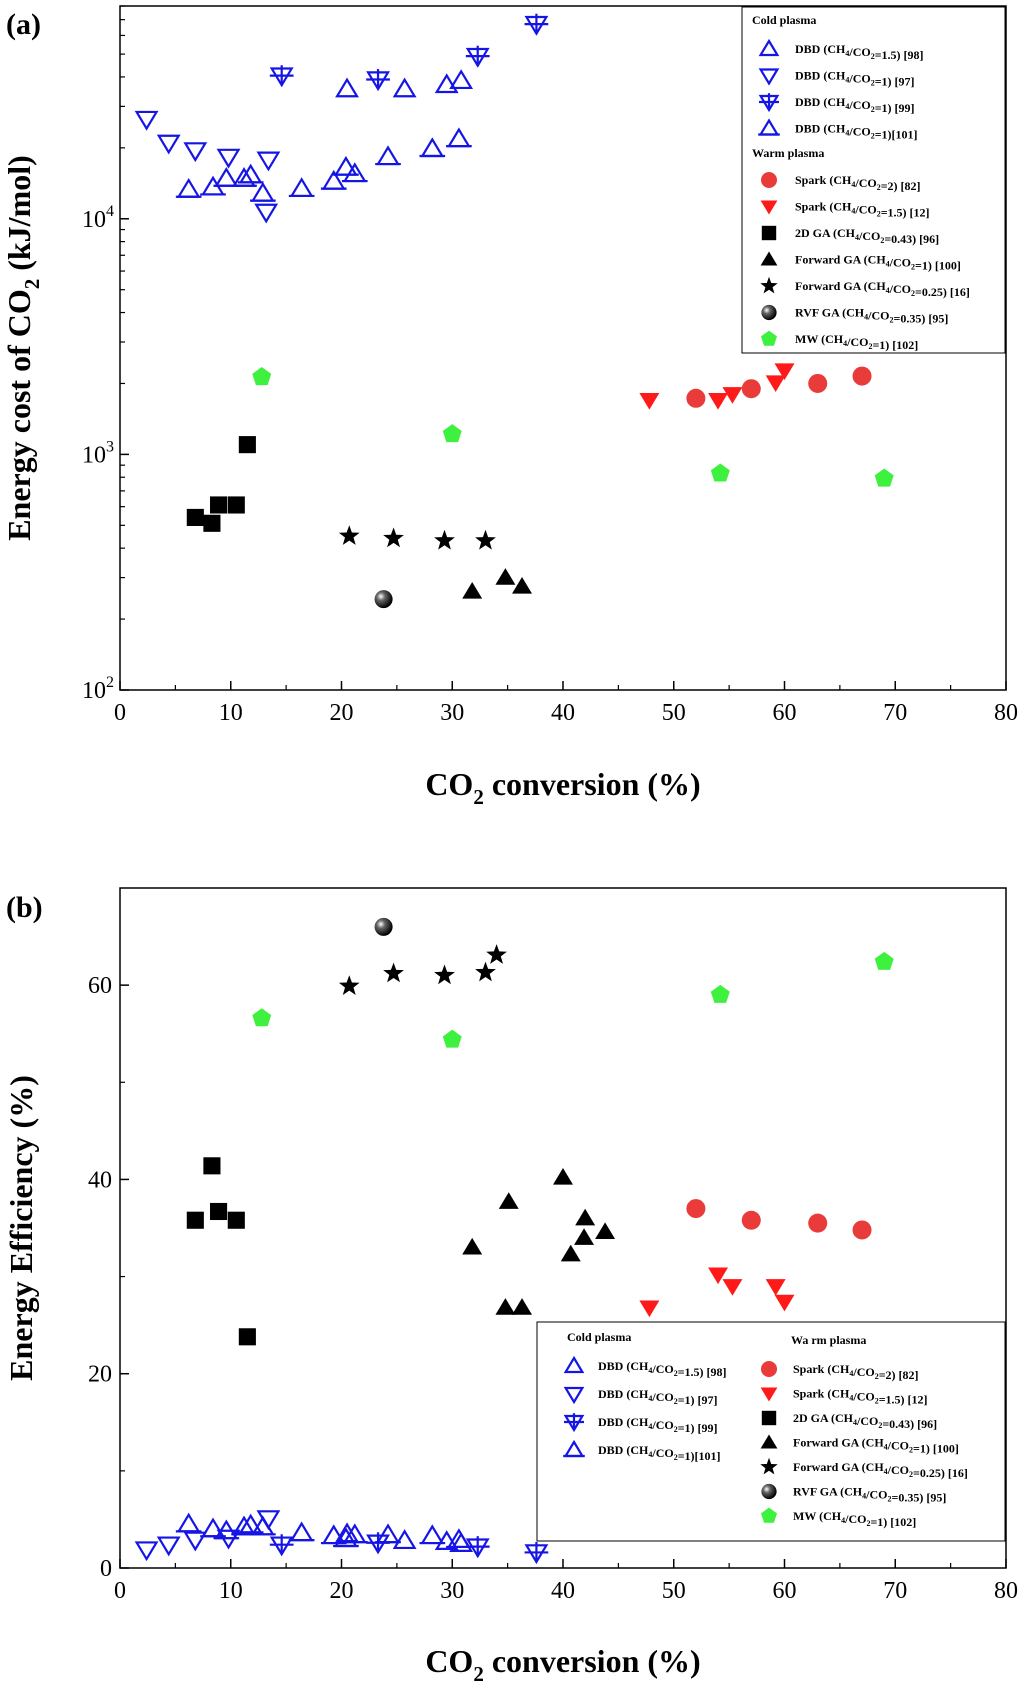 The image size is (1025, 1694). I want to click on panel-label-a: (a), so click(23, 24).